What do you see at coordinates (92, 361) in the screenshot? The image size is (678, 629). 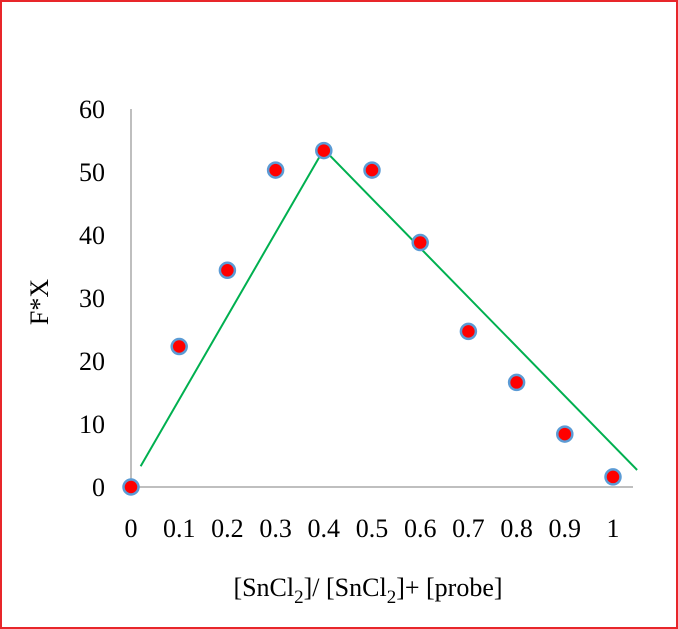 I see `y-tick-label: 20` at bounding box center [92, 361].